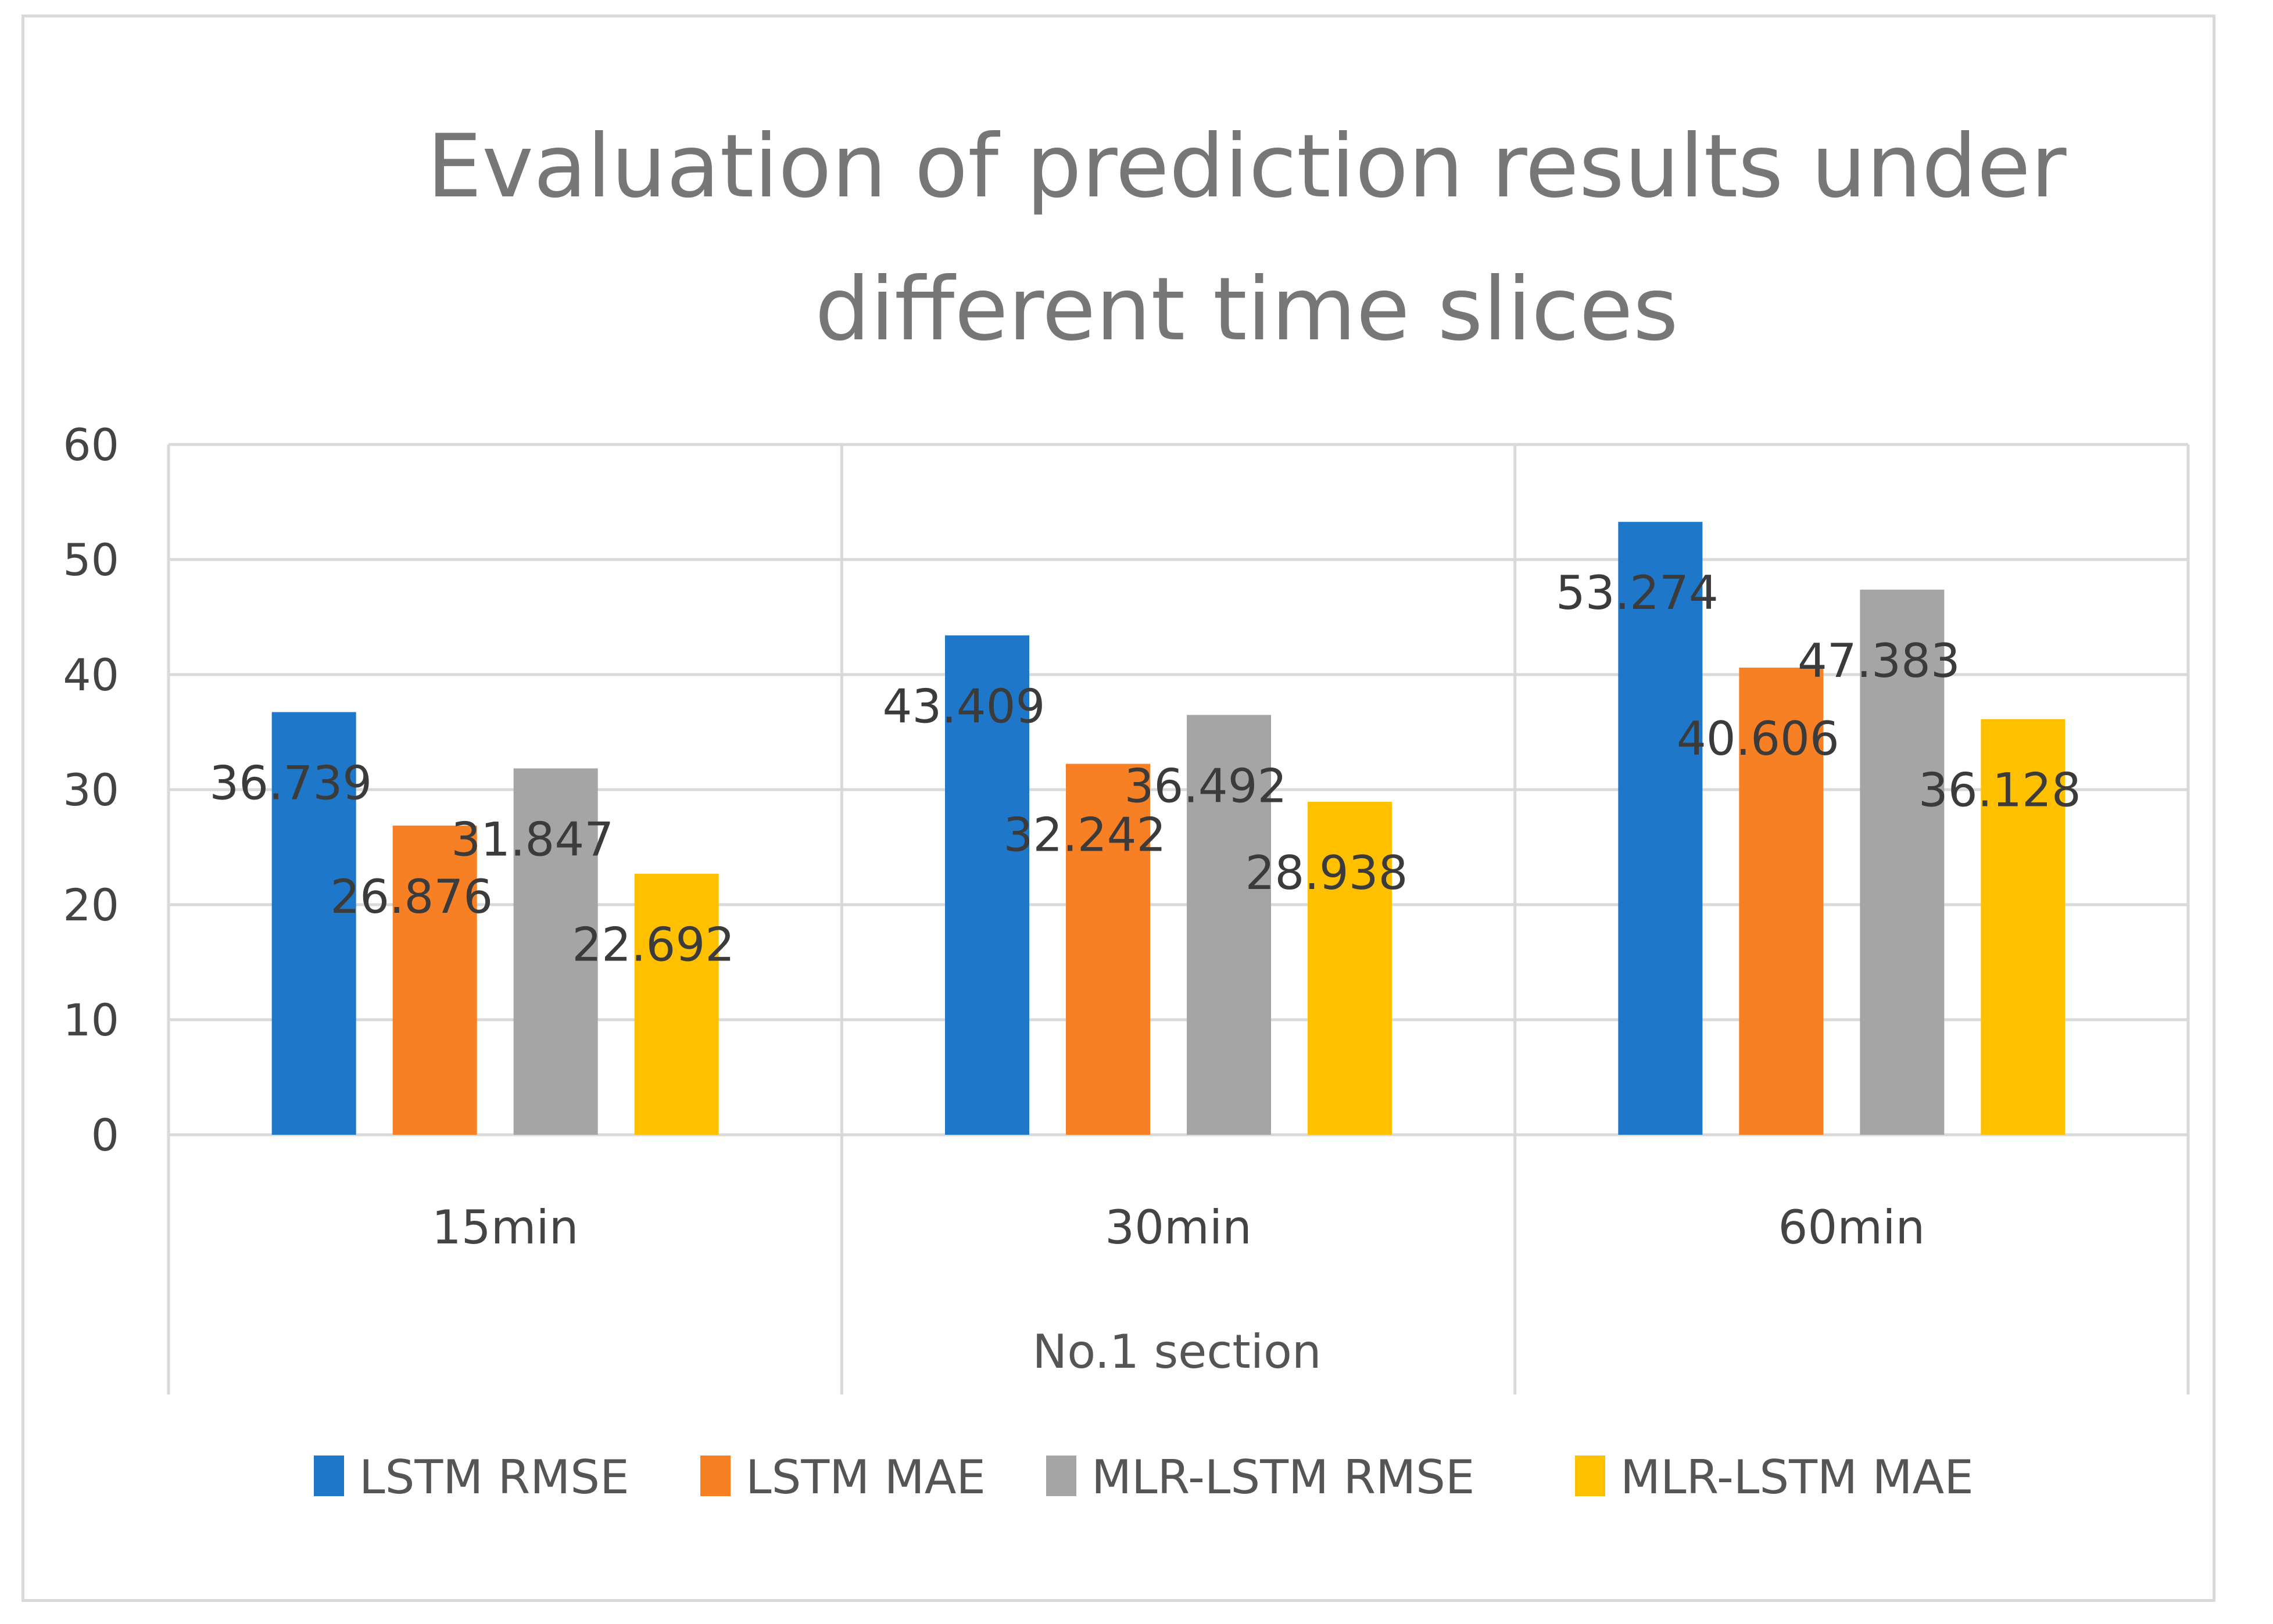 The width and height of the screenshot is (2273, 1624). Describe the element at coordinates (494, 1477) in the screenshot. I see `legend-label: LSTM RMSE` at that location.